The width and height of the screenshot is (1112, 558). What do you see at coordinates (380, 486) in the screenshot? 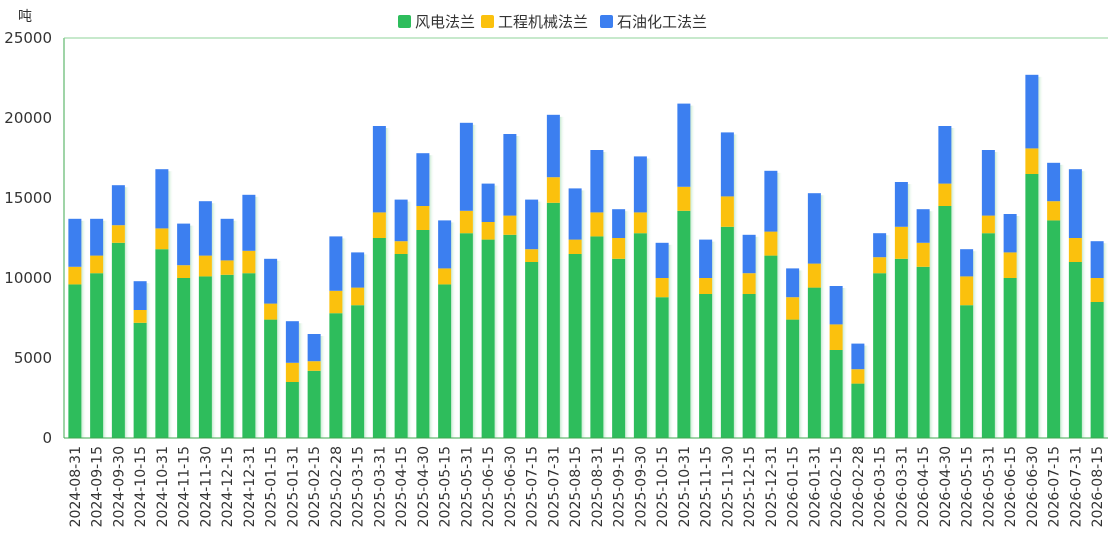
I see `x-tick-label: 2025-03-31` at bounding box center [380, 486].